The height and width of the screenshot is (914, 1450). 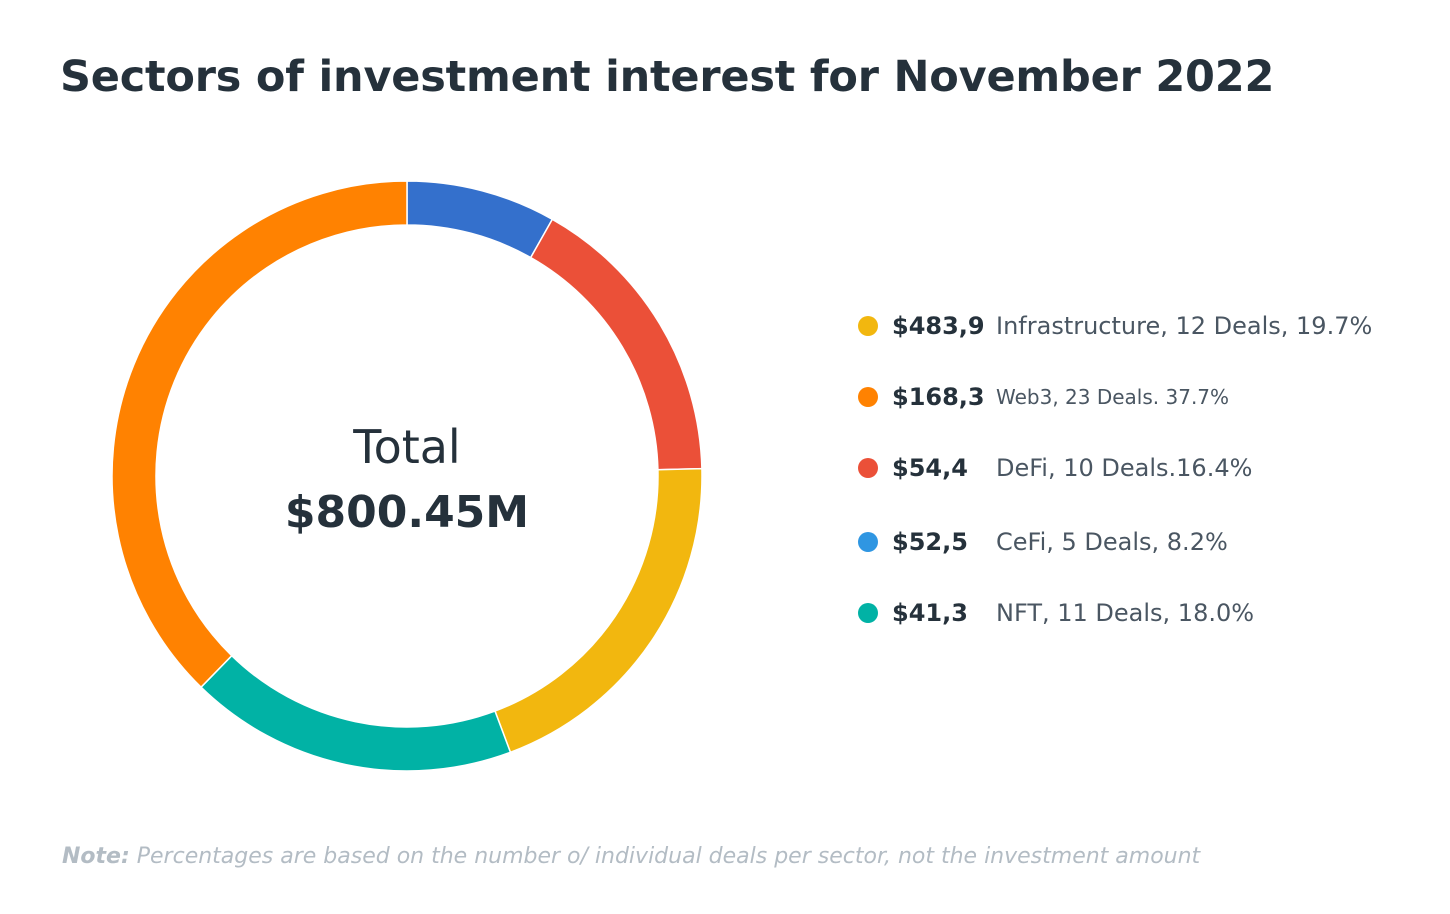 I want to click on legend-item: $41,3 NFT, 11 Deals, 18.0%, so click(x=1056, y=613).